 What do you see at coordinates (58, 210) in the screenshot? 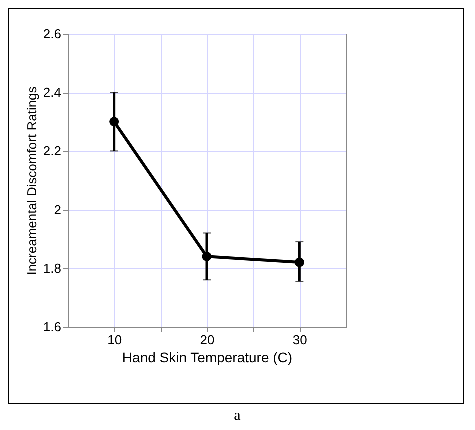
I see `y-tick-label: 2` at bounding box center [58, 210].